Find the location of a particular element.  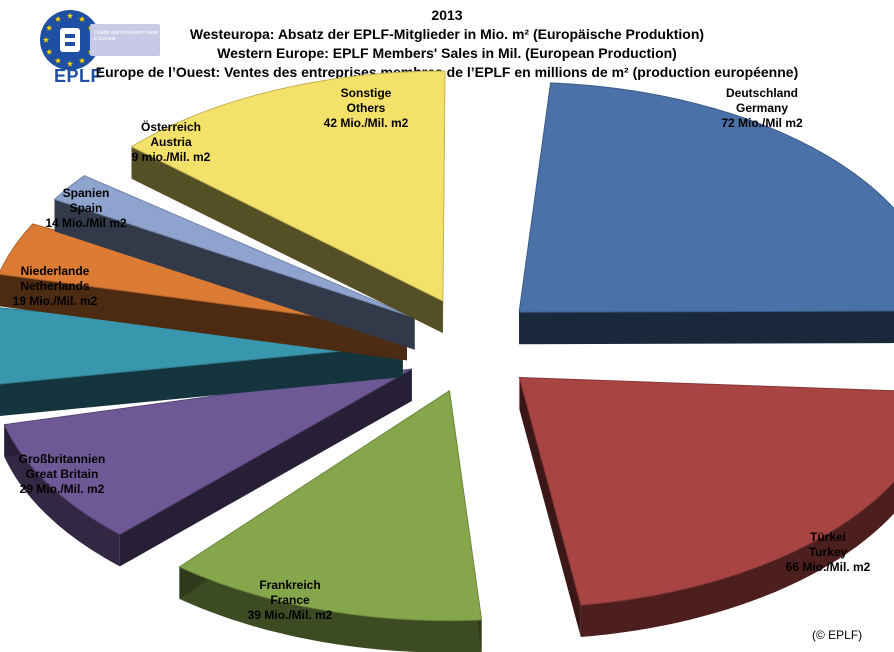

label-others-value: 42 Mio./Mil. m2 is located at coordinates (366, 123).